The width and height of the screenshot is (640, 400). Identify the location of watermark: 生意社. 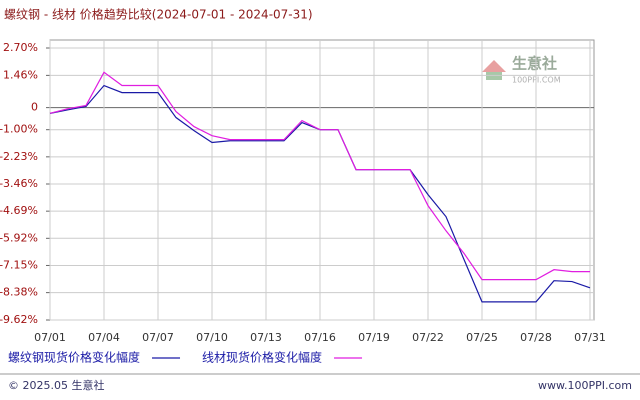
(534, 64).